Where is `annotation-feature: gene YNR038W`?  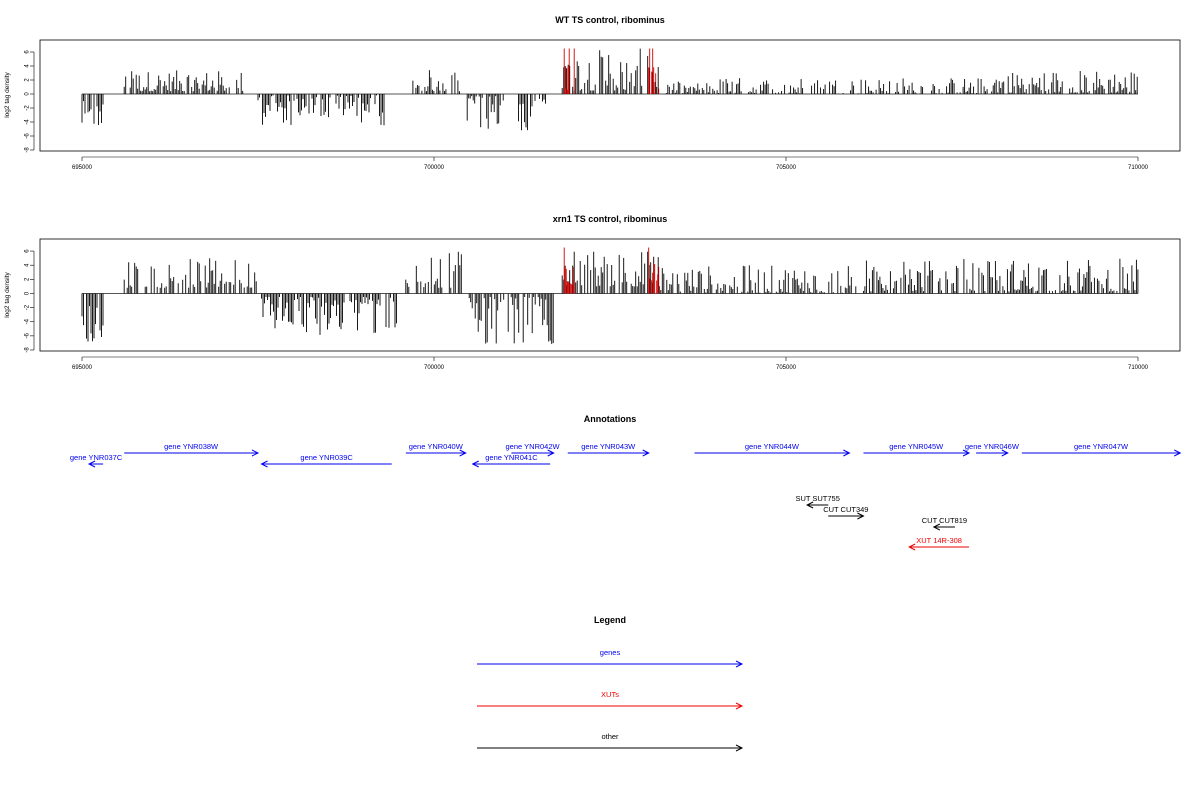 annotation-feature: gene YNR038W is located at coordinates (192, 449).